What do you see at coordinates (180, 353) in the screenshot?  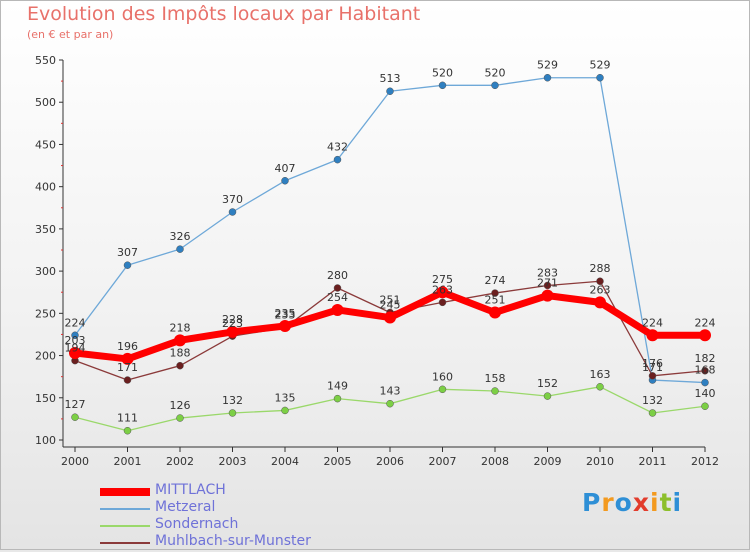 I see `data-label: 188` at bounding box center [180, 353].